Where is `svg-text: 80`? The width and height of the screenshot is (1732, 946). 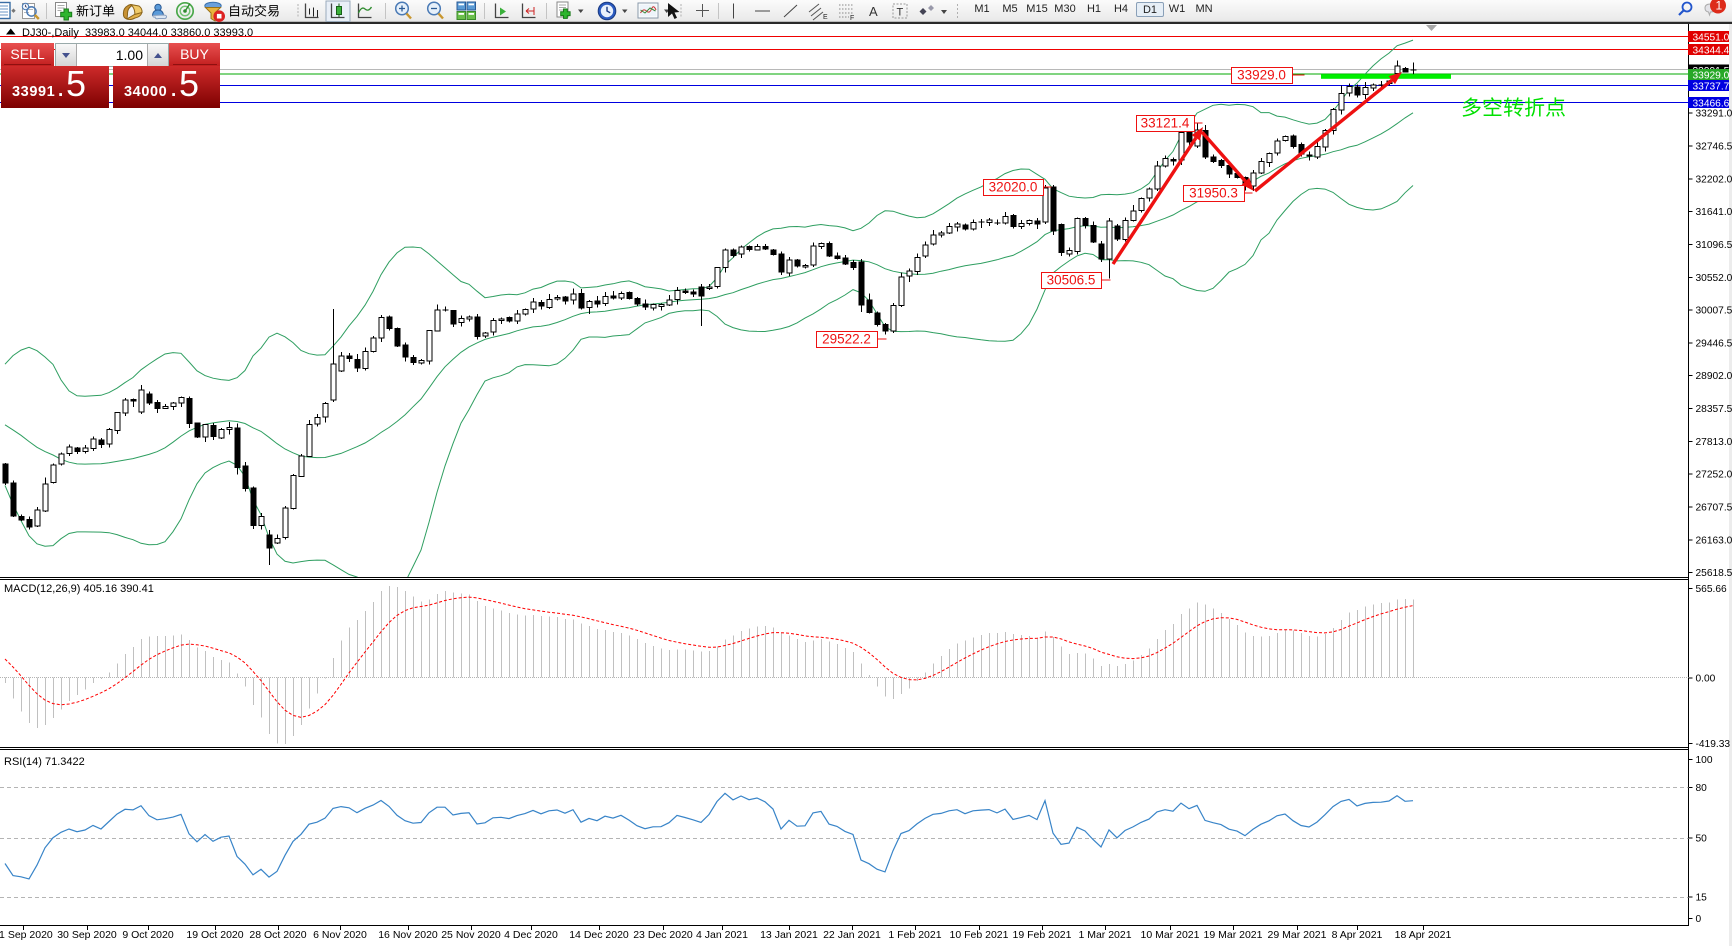 svg-text: 80 is located at coordinates (1702, 788).